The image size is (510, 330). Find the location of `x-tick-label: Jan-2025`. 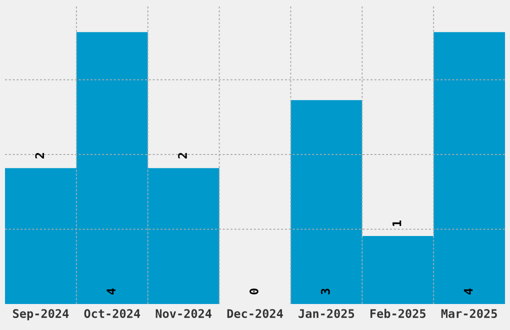

x-tick-label: Jan-2025 is located at coordinates (326, 313).